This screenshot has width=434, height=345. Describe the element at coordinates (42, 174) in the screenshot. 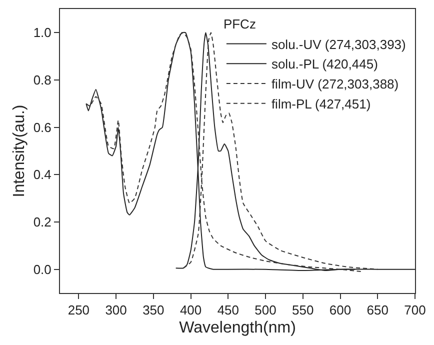

I see `y-tick-label: 0.4` at that location.